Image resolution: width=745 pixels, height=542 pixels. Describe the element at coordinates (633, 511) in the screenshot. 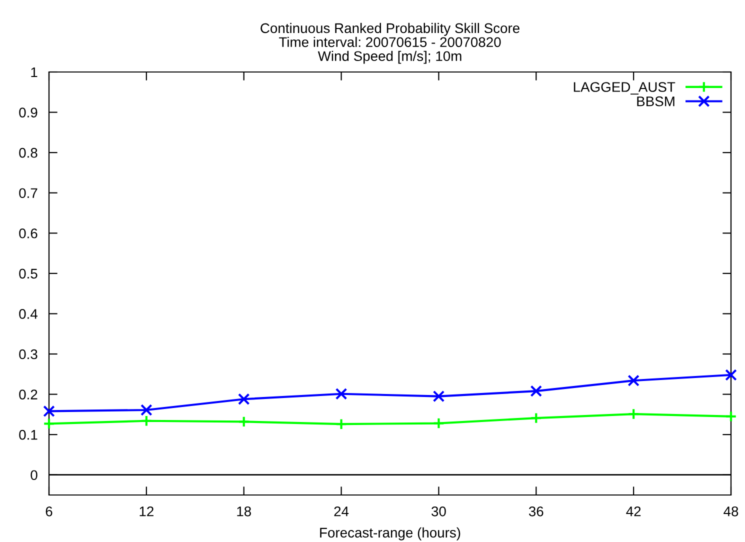

I see `x-tick-label: 42` at that location.